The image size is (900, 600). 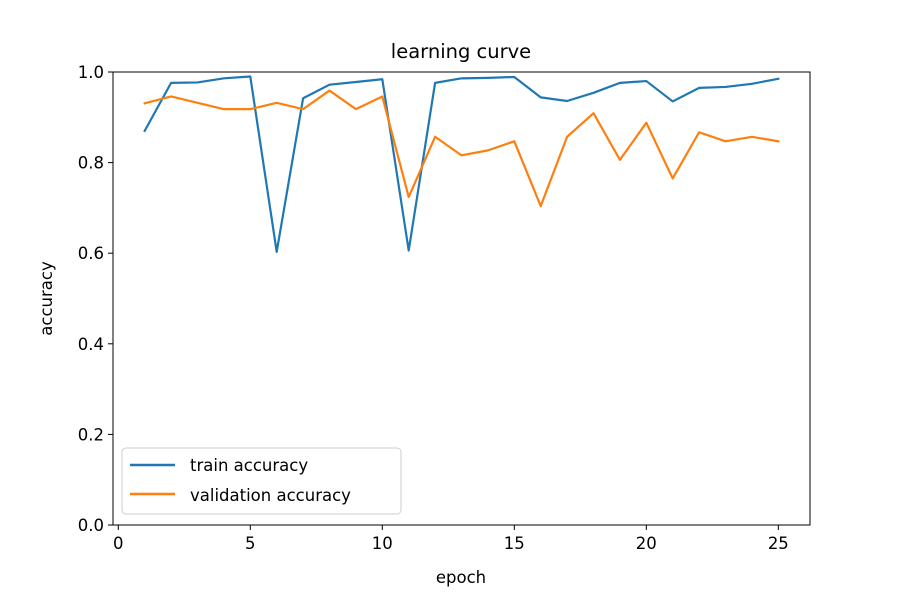 I want to click on x-tick-label: 20, so click(x=646, y=543).